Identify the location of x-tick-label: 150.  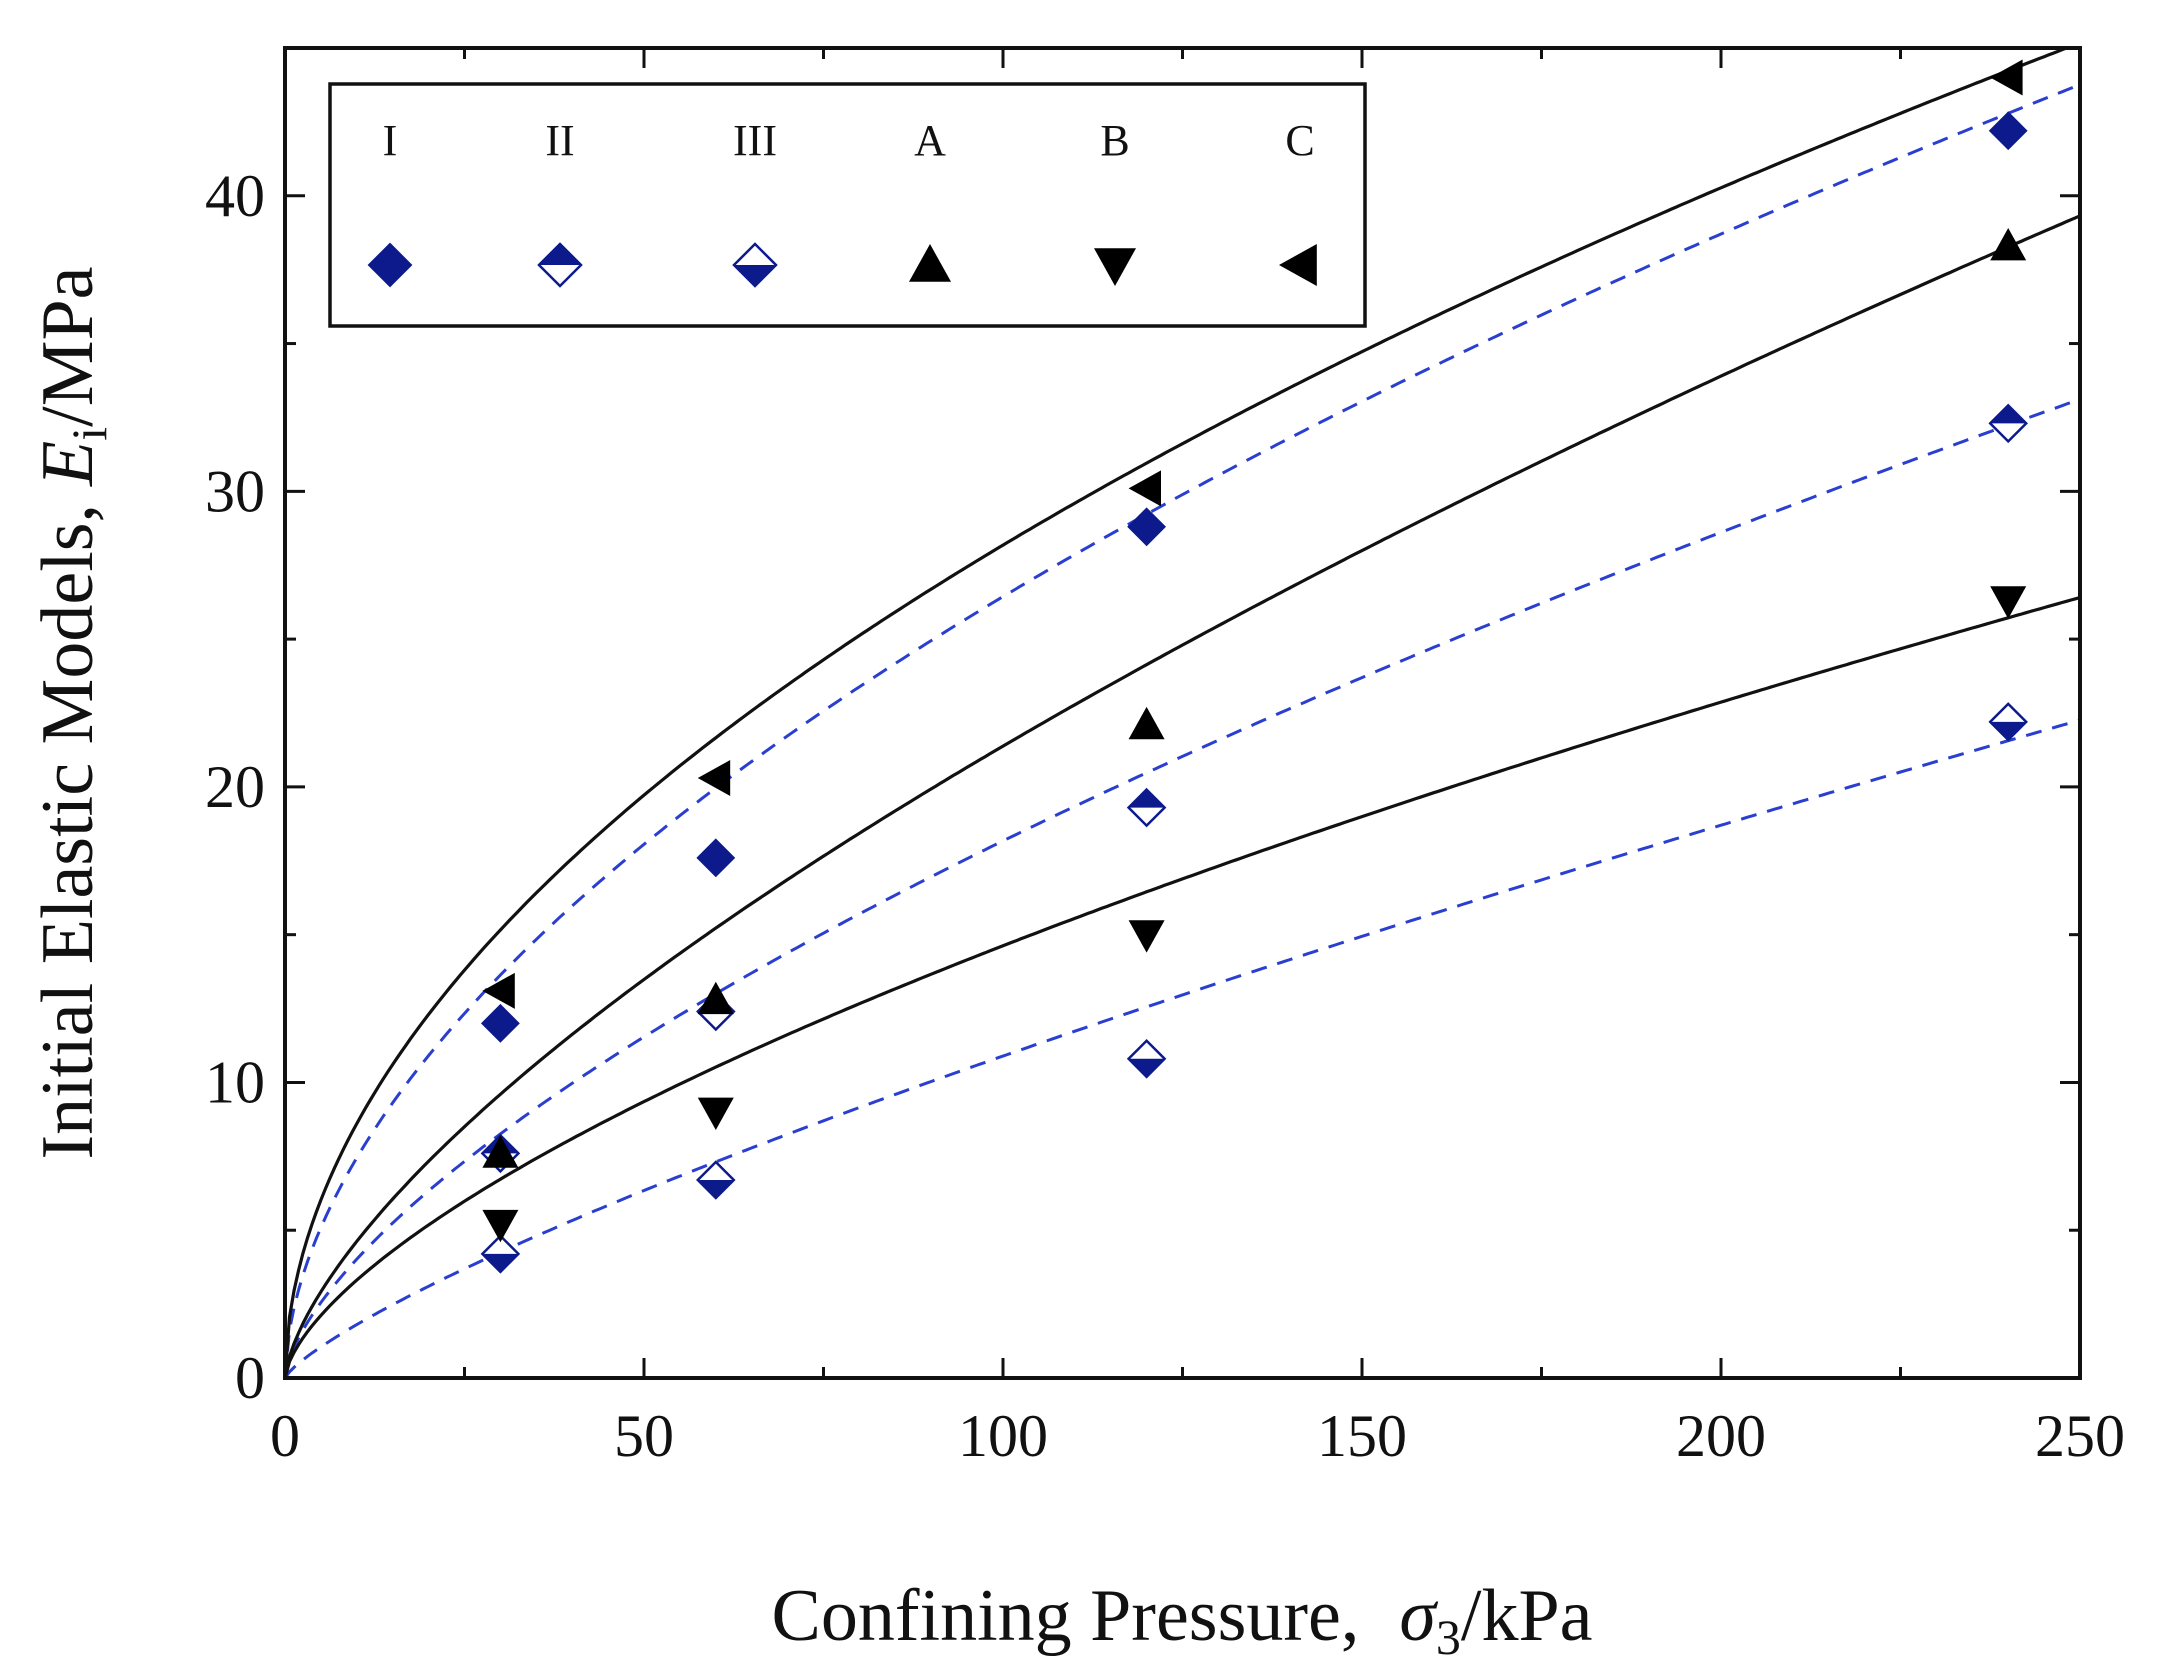
(1362, 1436).